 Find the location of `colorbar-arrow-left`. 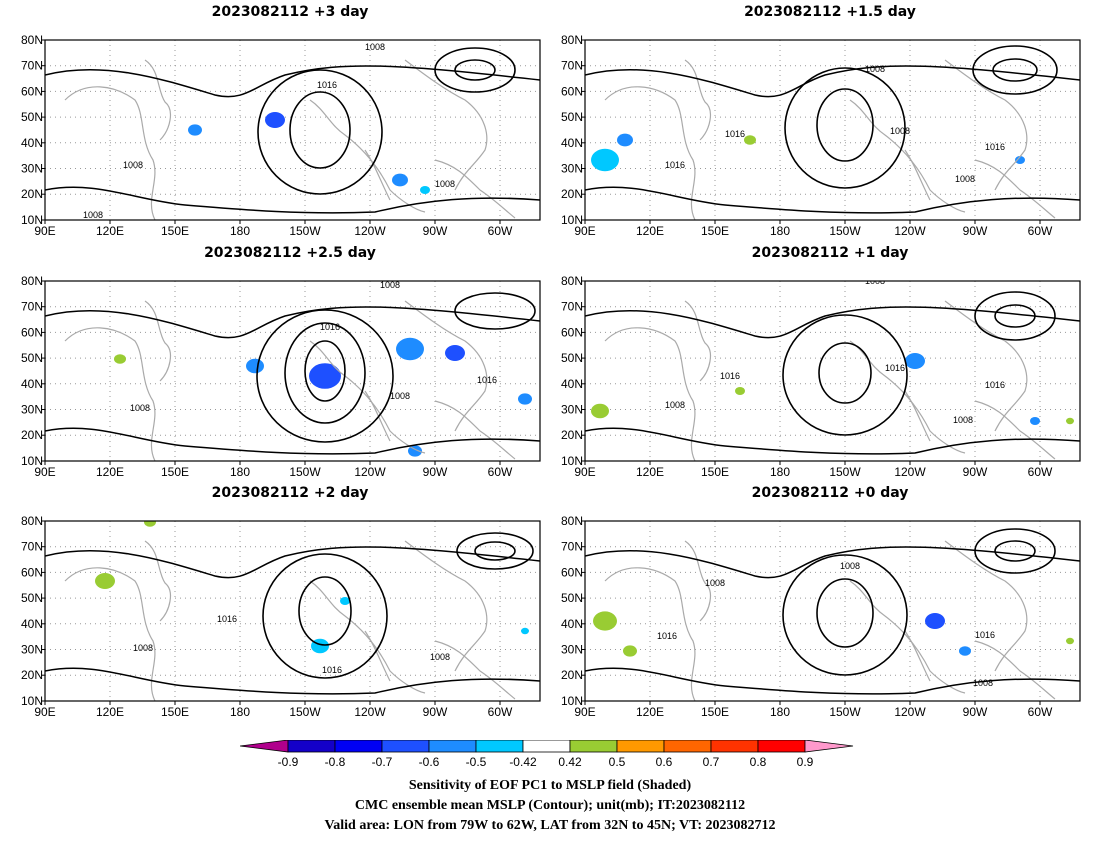

colorbar-arrow-left is located at coordinates (264, 746).